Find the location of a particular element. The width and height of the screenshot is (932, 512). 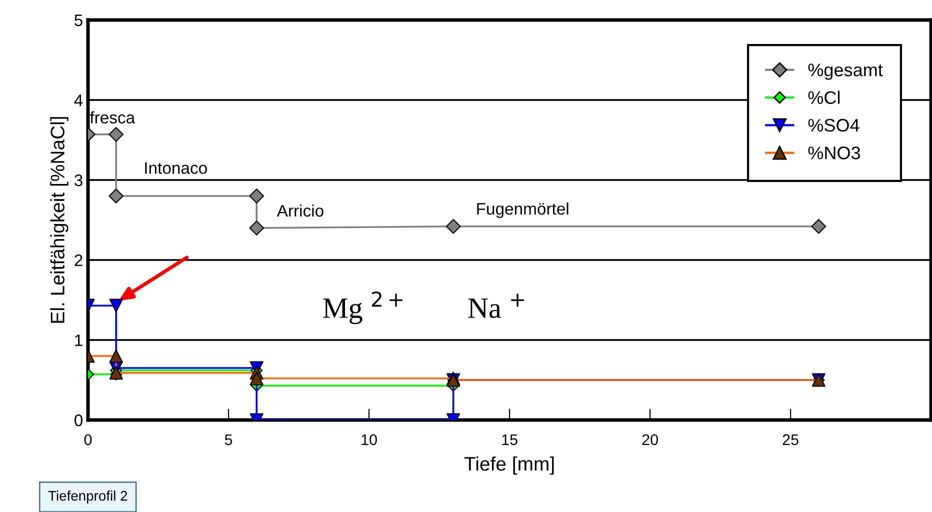

x-tick-label: 0 is located at coordinates (88, 440).